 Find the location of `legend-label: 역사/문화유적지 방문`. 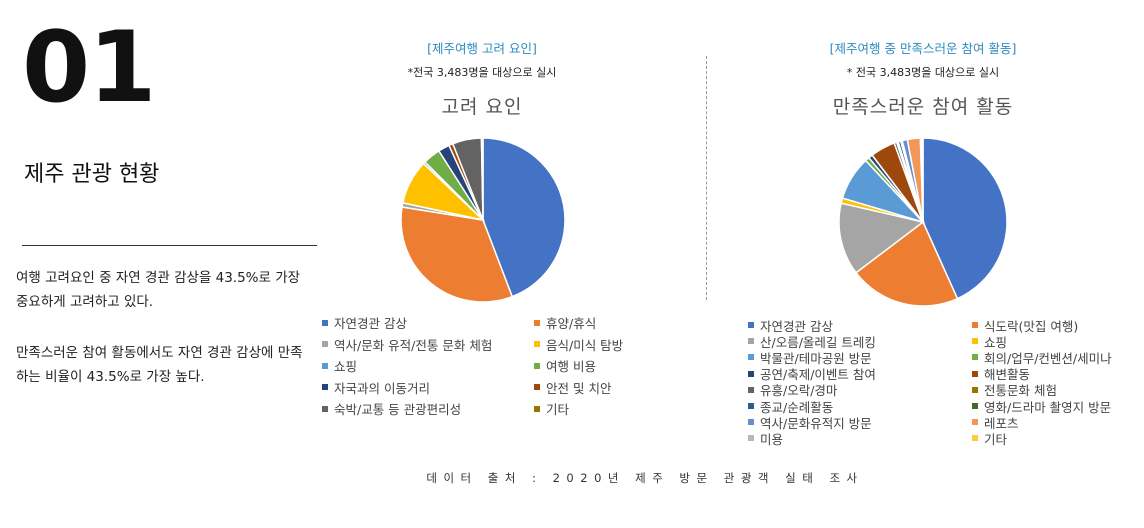

legend-label: 역사/문화유적지 방문 is located at coordinates (816, 423).